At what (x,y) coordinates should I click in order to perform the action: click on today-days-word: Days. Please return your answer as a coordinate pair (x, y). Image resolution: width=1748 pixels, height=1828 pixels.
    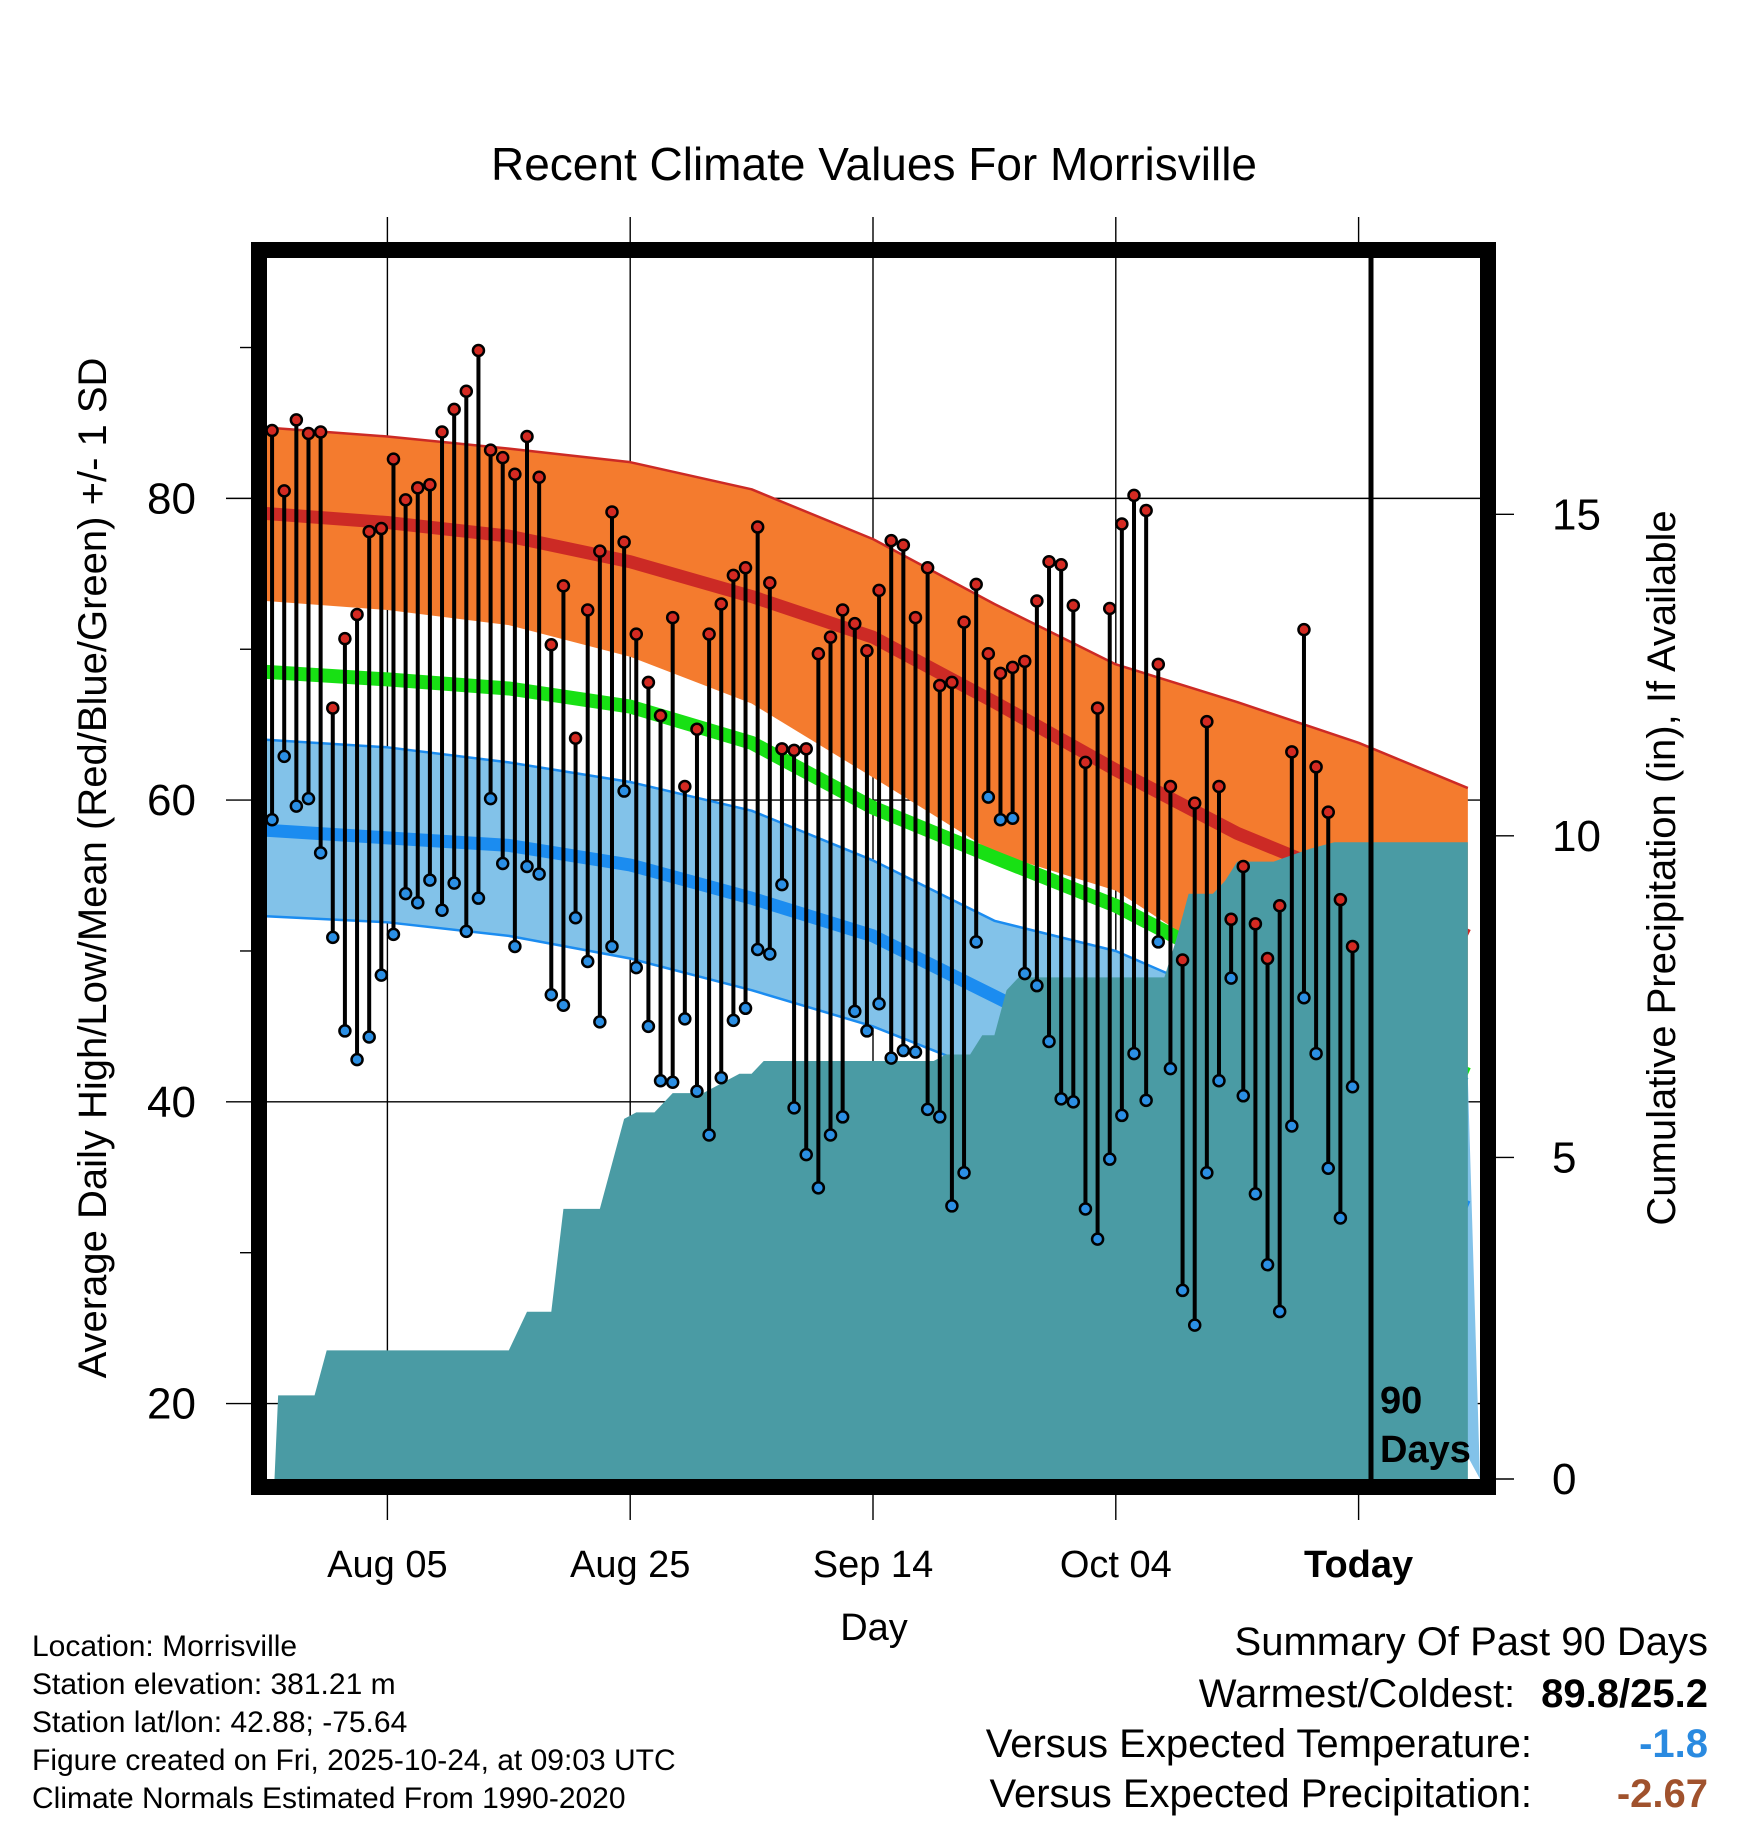
    Looking at the image, I should click on (1425, 1450).